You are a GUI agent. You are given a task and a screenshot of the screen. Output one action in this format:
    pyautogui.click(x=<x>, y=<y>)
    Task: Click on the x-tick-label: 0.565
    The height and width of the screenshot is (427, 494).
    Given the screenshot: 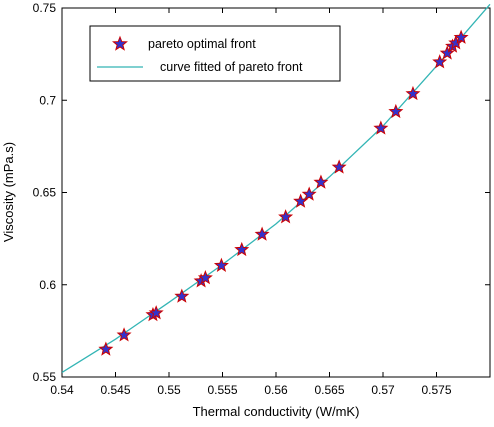 What is the action you would take?
    pyautogui.click(x=329, y=390)
    